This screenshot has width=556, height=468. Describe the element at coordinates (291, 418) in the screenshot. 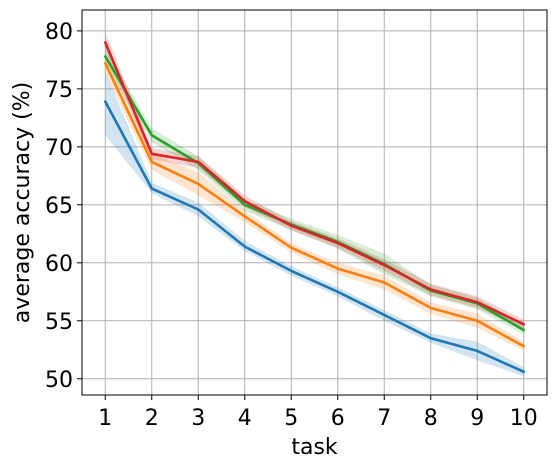

I see `x-tick-label: 5` at that location.